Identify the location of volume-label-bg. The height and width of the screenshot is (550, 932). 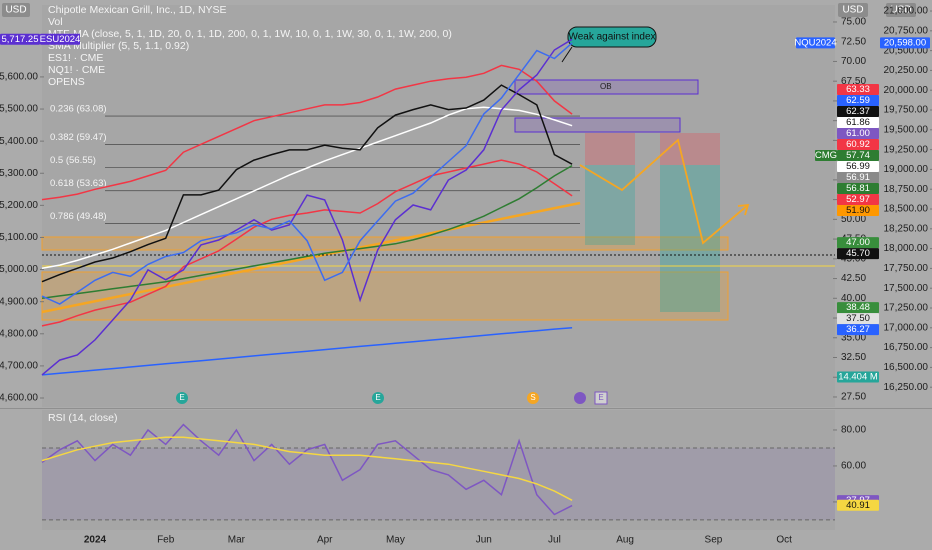
(858, 377).